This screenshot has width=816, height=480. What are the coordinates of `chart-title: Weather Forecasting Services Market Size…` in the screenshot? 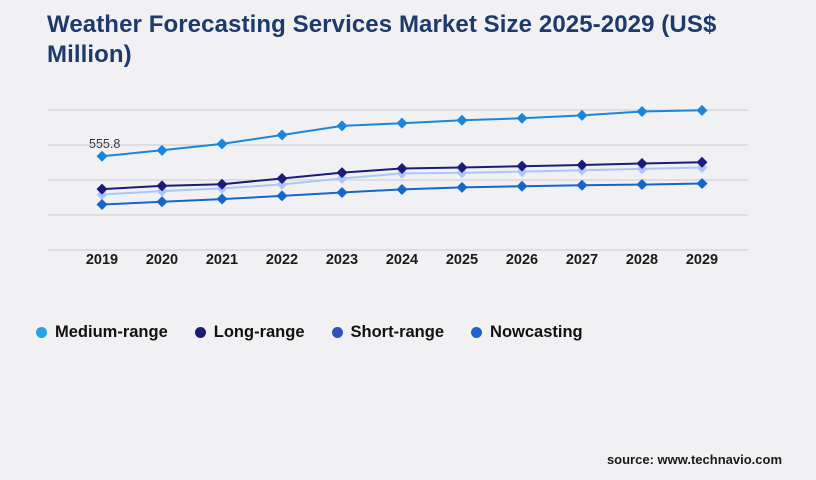 It's located at (382, 40).